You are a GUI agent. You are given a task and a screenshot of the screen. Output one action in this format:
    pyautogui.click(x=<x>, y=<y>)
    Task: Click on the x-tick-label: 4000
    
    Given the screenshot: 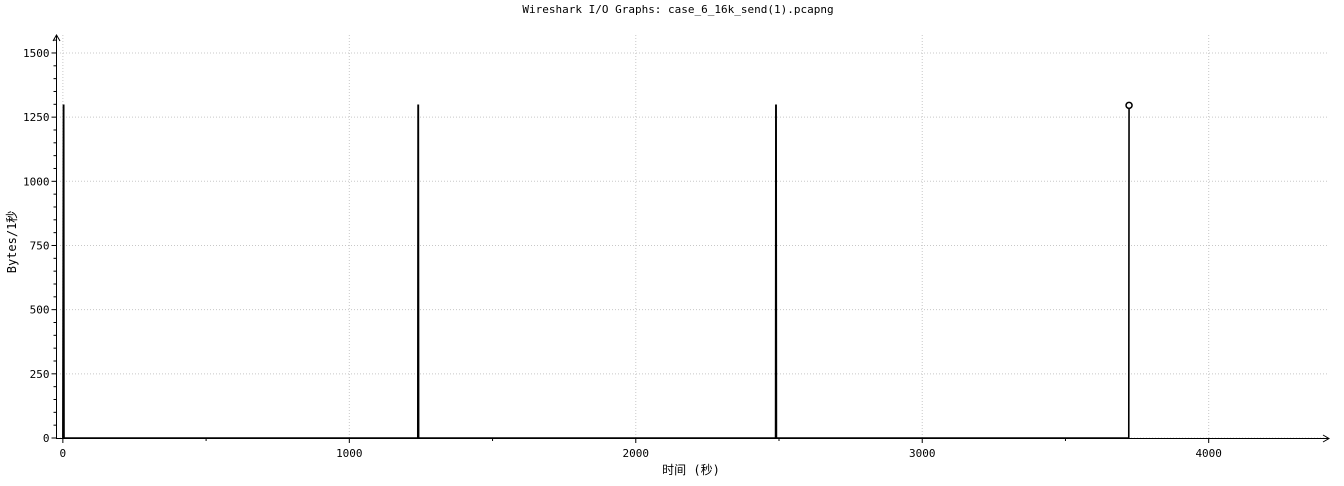 What is the action you would take?
    pyautogui.click(x=1208, y=453)
    